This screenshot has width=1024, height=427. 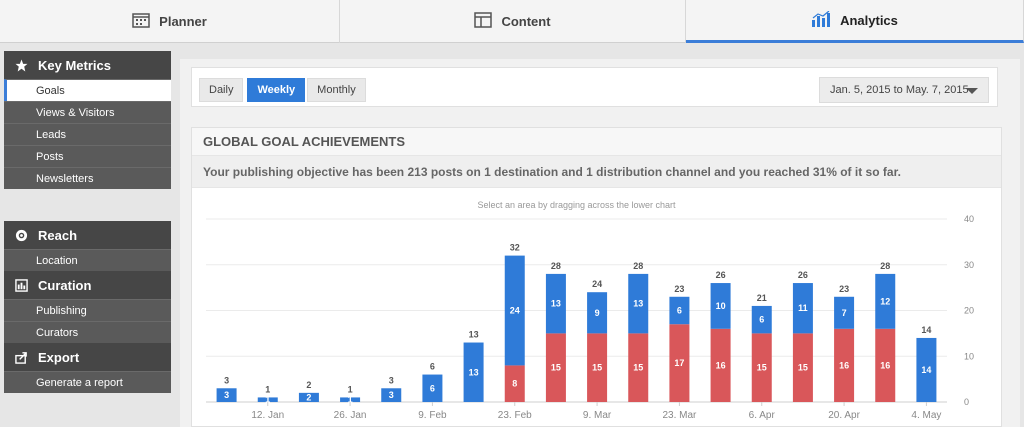 I want to click on sidebar-header-label: Key Metrics, so click(x=74, y=65).